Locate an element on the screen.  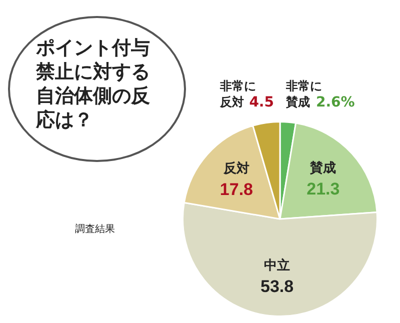
data-label: 21.3 is located at coordinates (323, 188).